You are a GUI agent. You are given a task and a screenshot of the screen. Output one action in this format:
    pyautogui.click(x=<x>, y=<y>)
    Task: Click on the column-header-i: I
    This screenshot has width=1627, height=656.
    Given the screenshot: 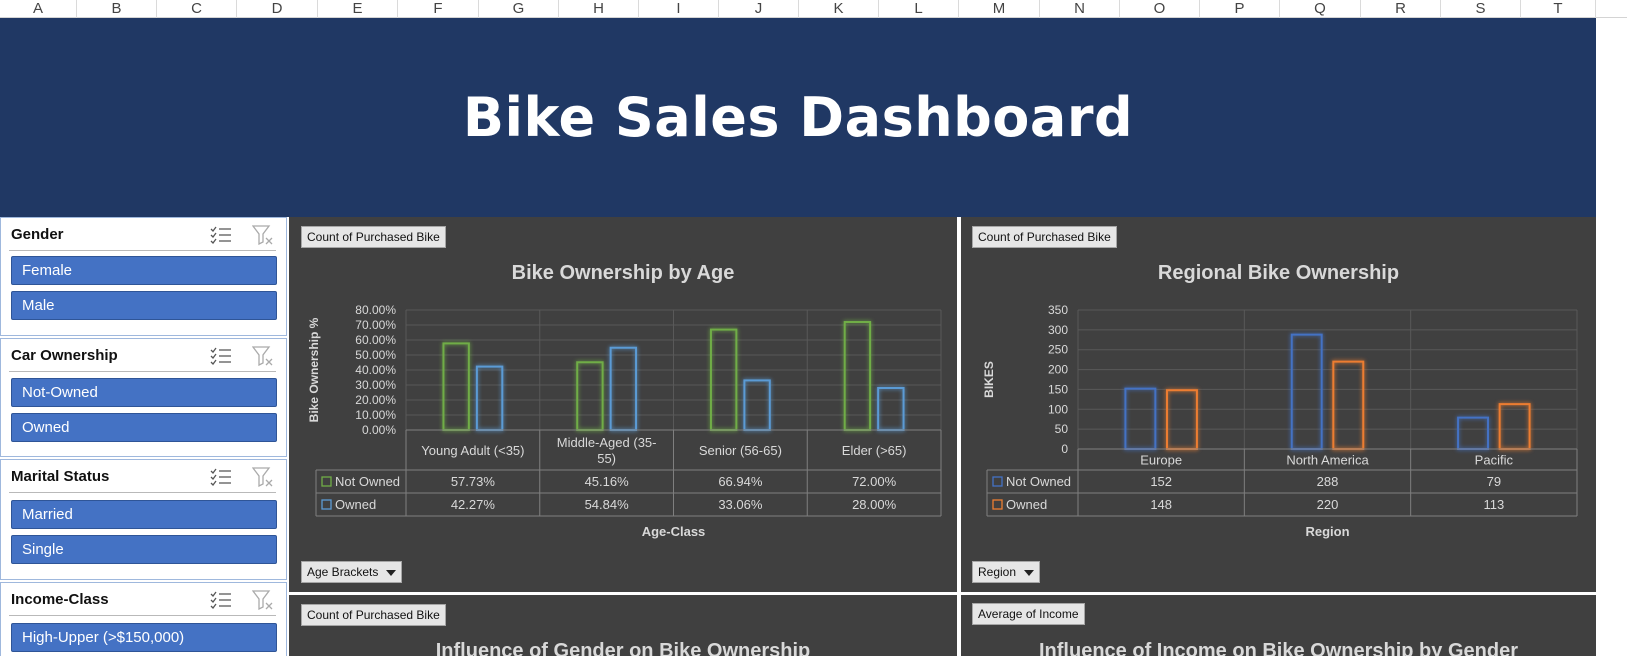 What is the action you would take?
    pyautogui.click(x=679, y=9)
    